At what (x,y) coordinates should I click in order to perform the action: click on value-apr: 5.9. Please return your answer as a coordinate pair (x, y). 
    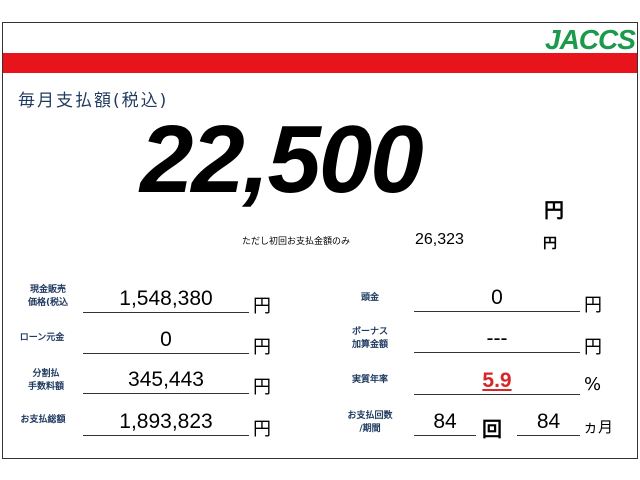
    Looking at the image, I should click on (497, 381).